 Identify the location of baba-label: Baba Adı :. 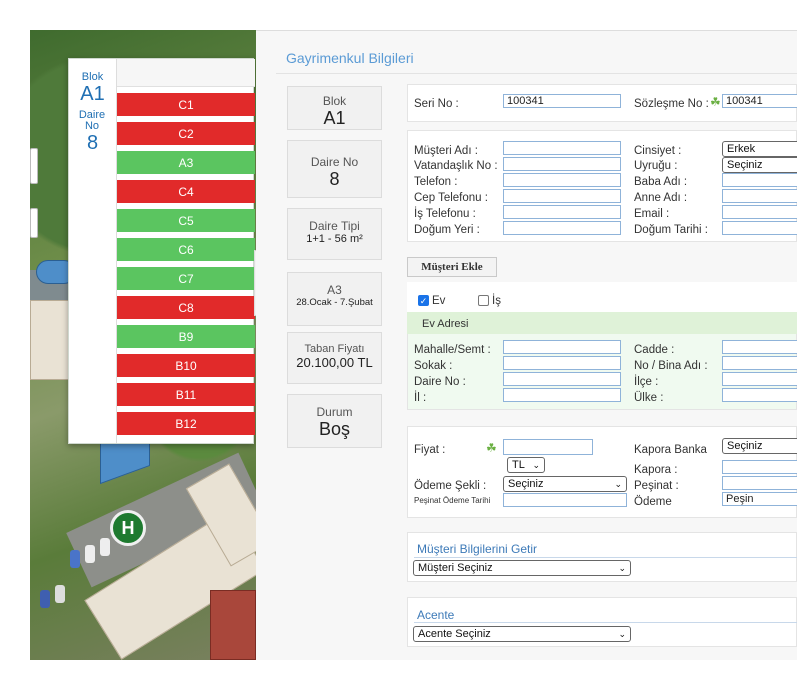
(661, 182).